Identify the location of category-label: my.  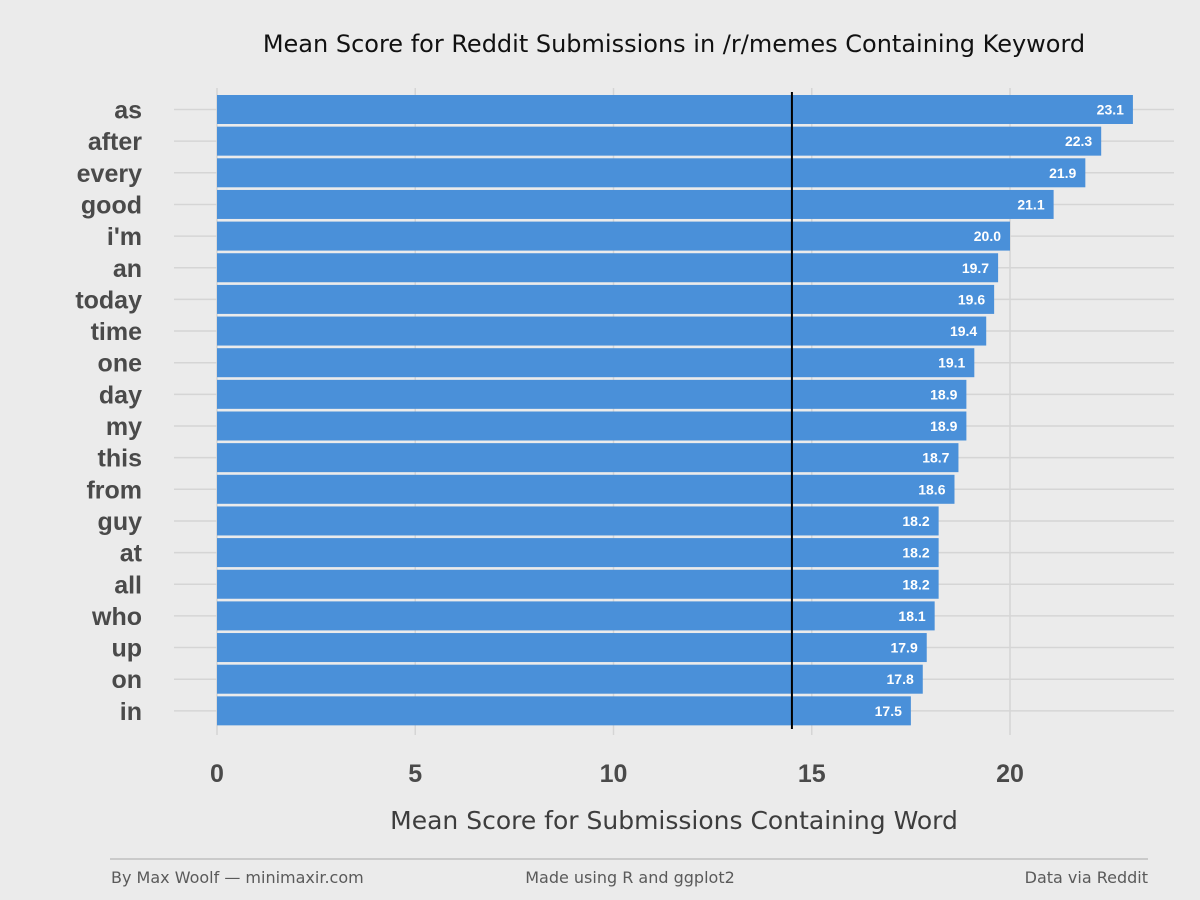
(124, 427).